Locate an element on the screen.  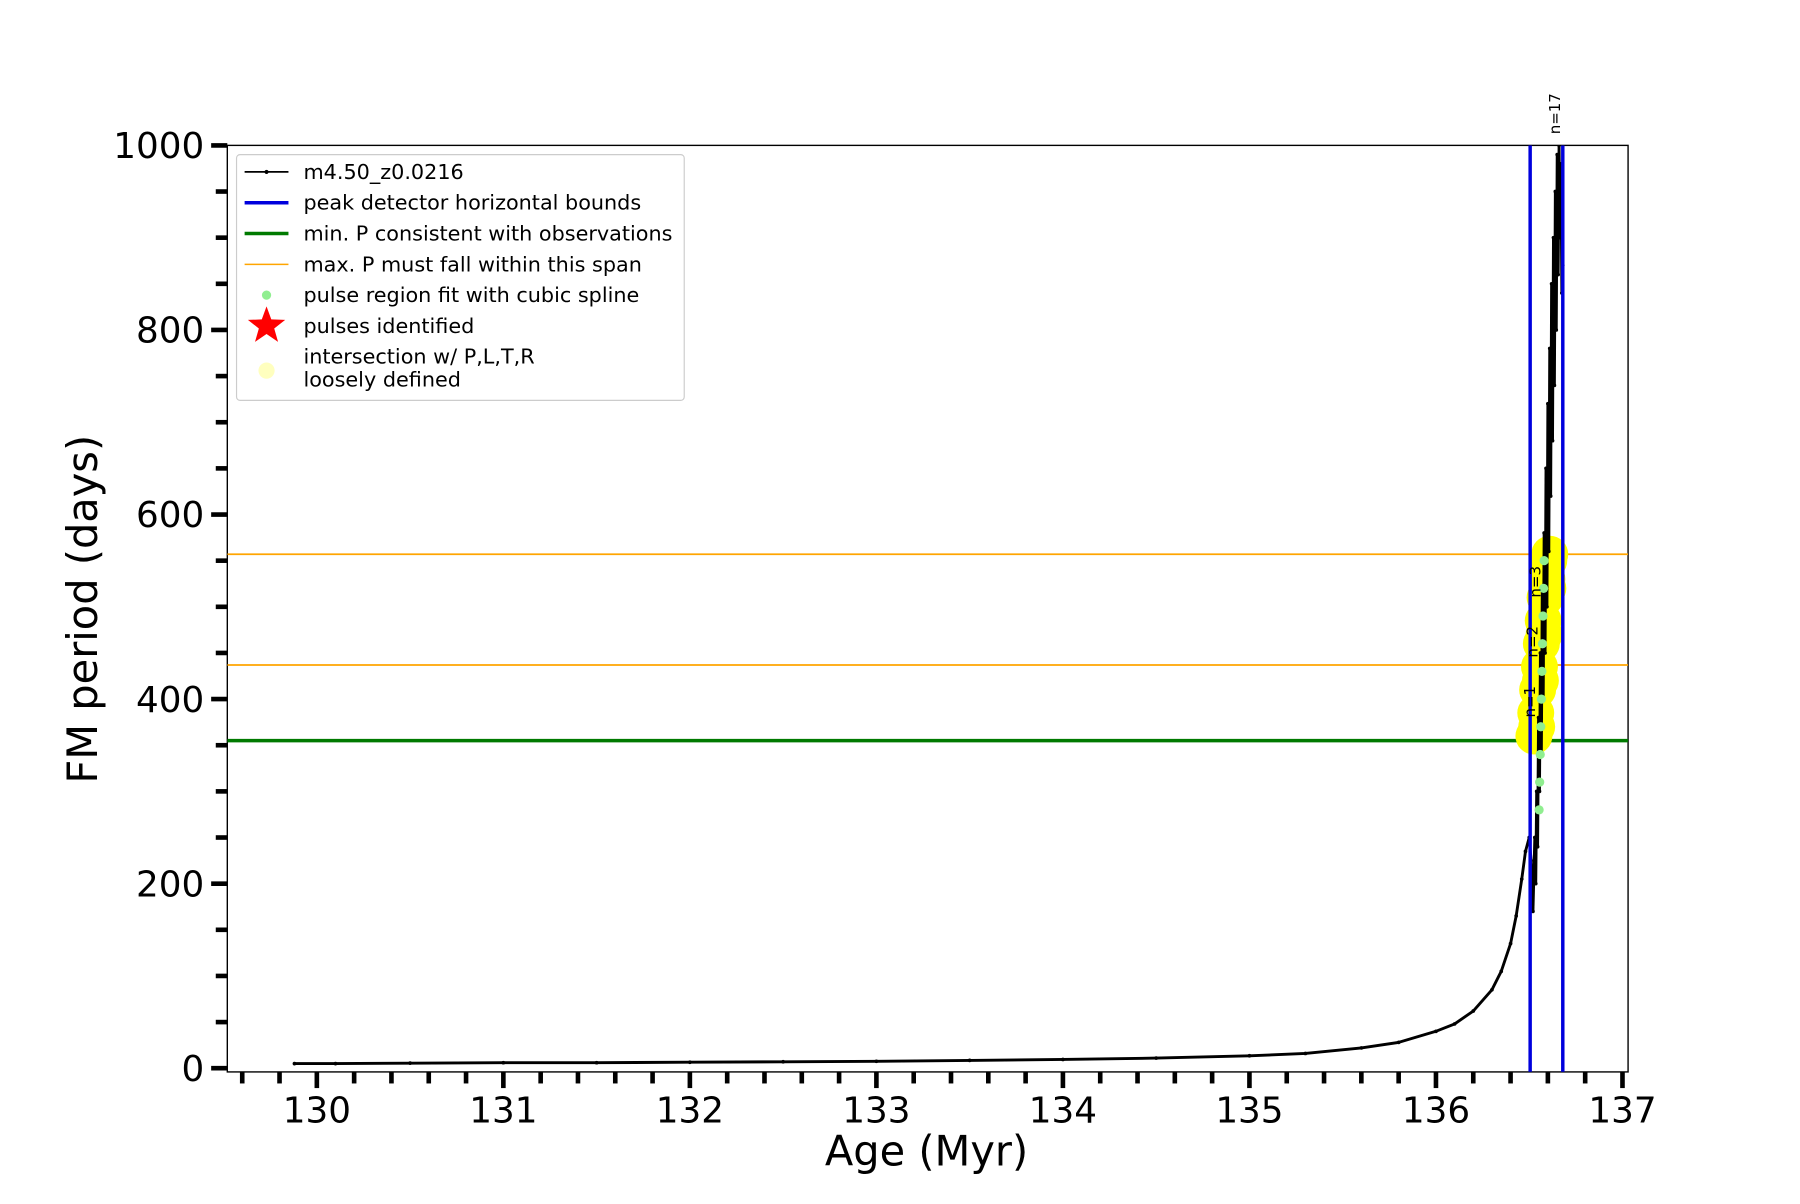
legend-box is located at coordinates (460, 277).